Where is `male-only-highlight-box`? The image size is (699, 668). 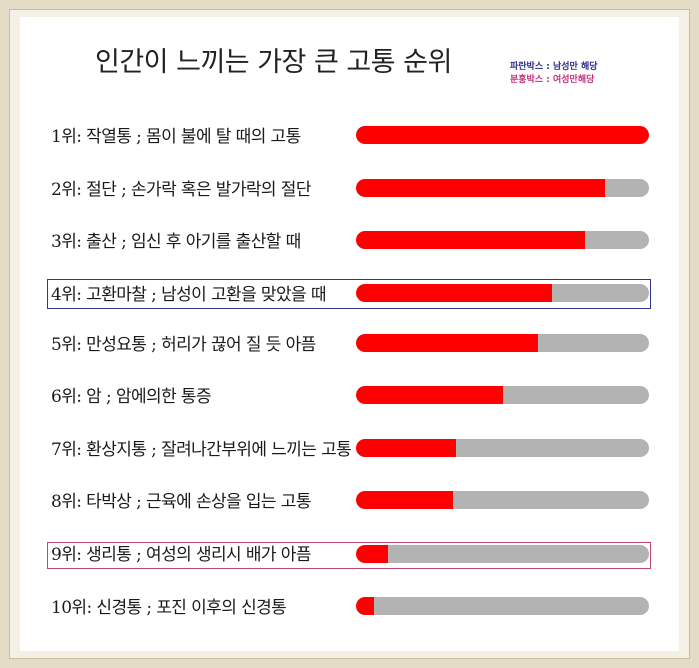
male-only-highlight-box is located at coordinates (349, 294).